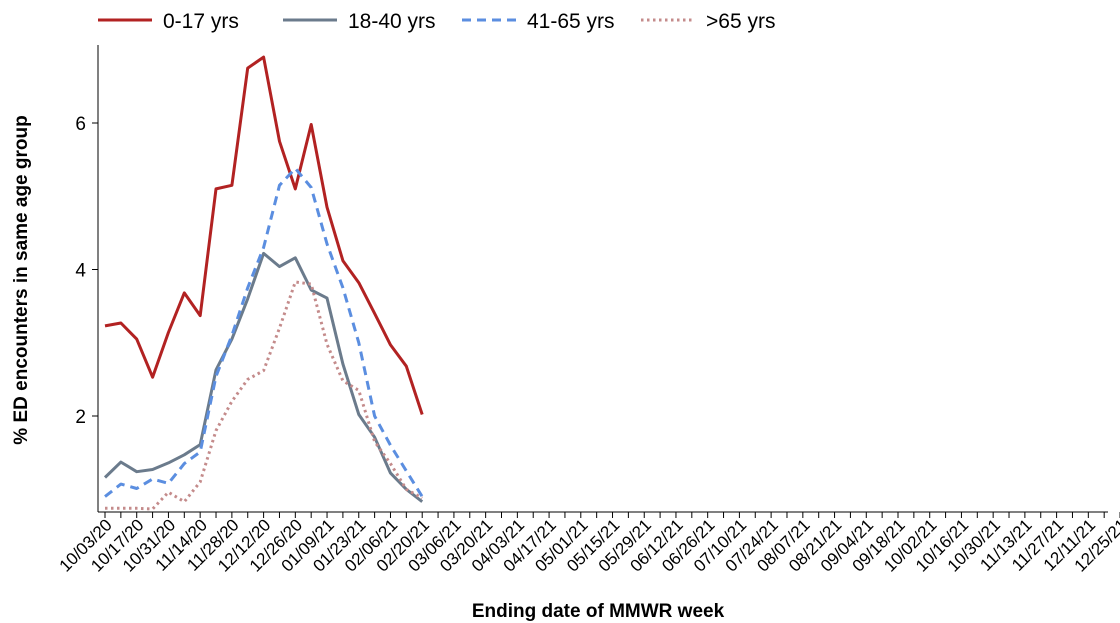 The height and width of the screenshot is (623, 1120). I want to click on y-axis-title: % ED encounters in same age group, so click(21, 279).